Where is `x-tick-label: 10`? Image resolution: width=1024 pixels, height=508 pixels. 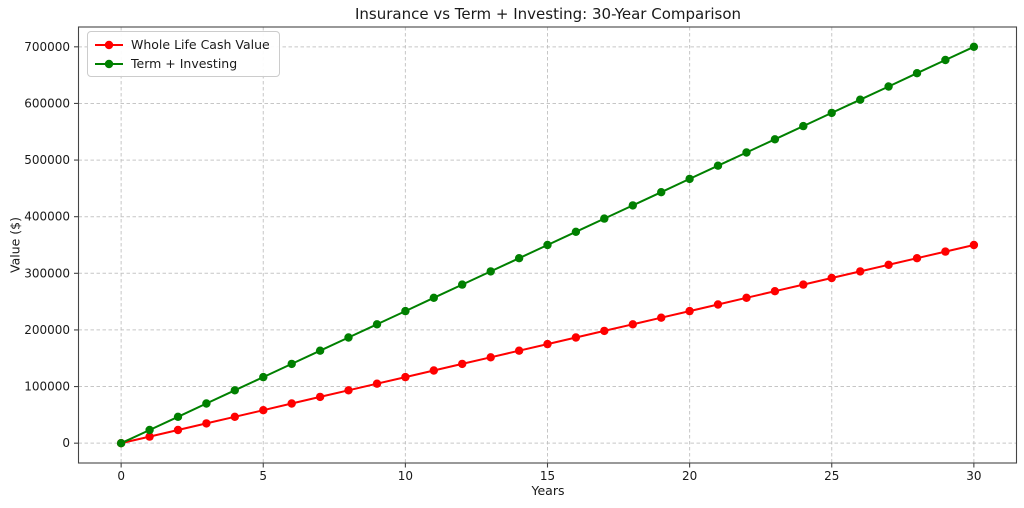 x-tick-label: 10 is located at coordinates (405, 476).